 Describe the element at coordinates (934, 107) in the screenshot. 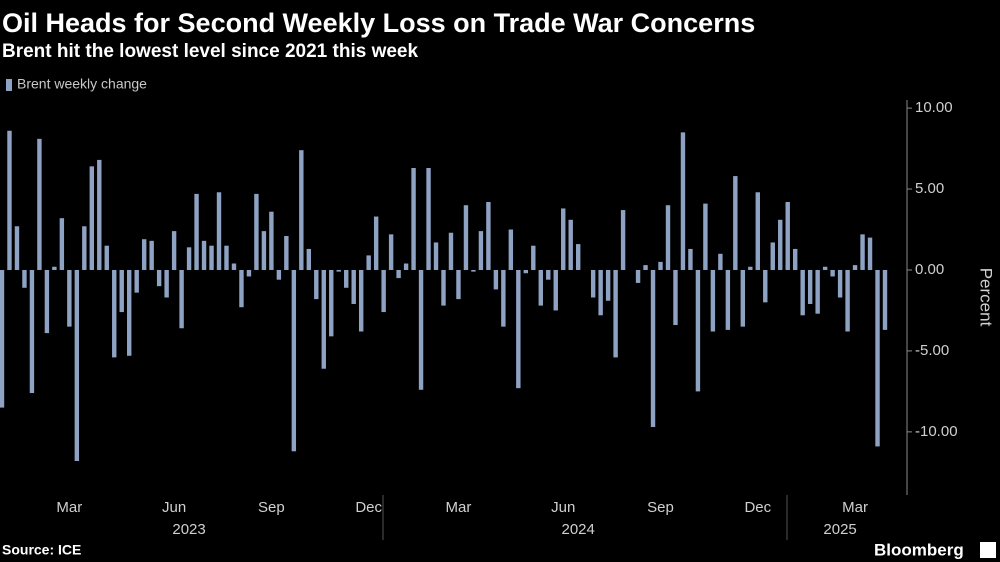

I see `y-tick-label: 10.00` at that location.